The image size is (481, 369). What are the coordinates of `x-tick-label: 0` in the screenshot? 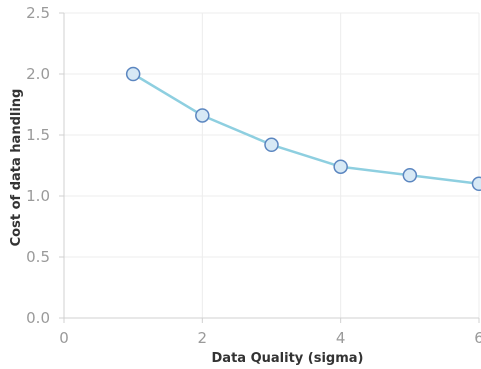 It's located at (64, 338).